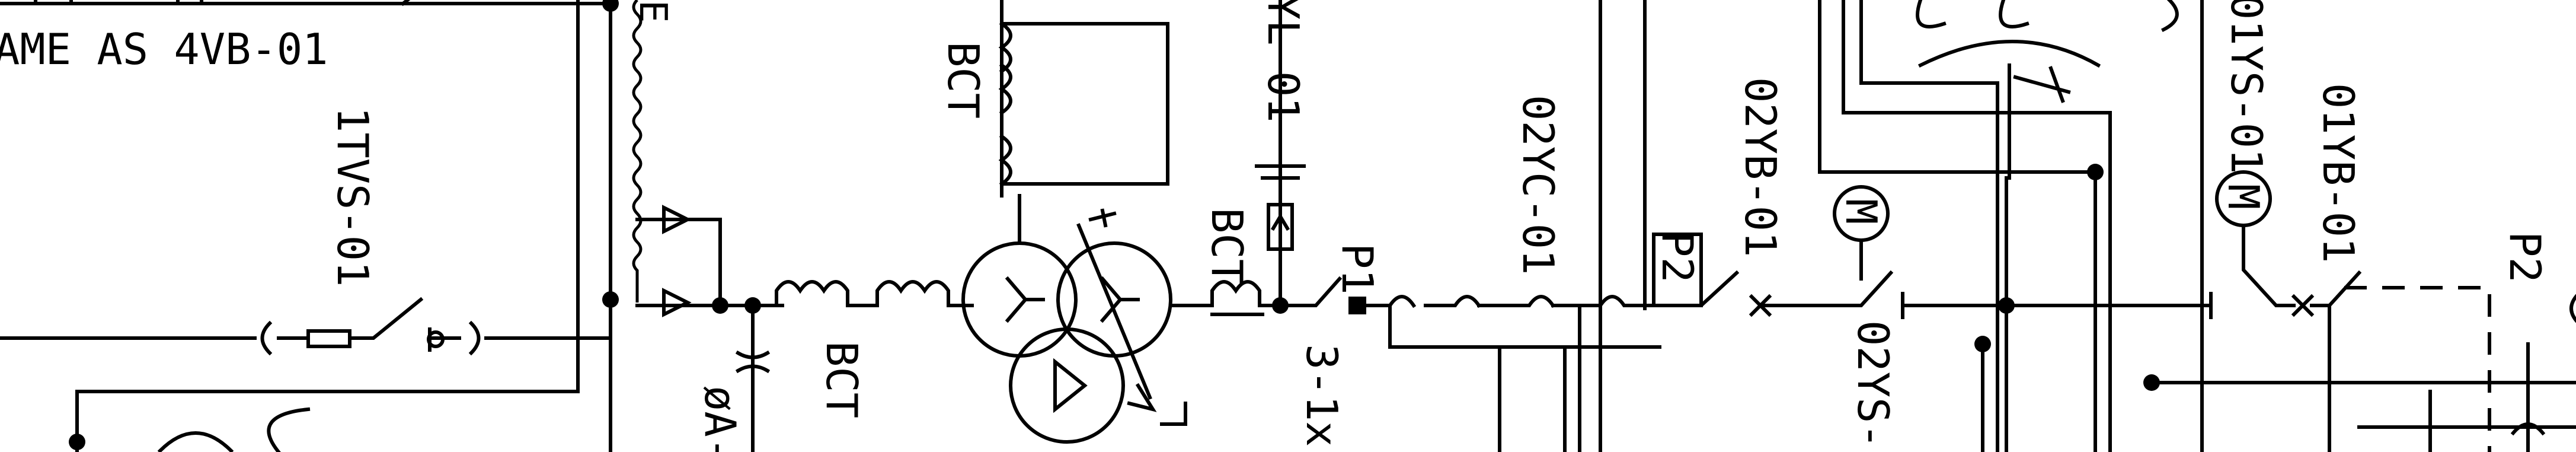  What do you see at coordinates (1760, 167) in the screenshot?
I see `yb02-label: 02YB-01` at bounding box center [1760, 167].